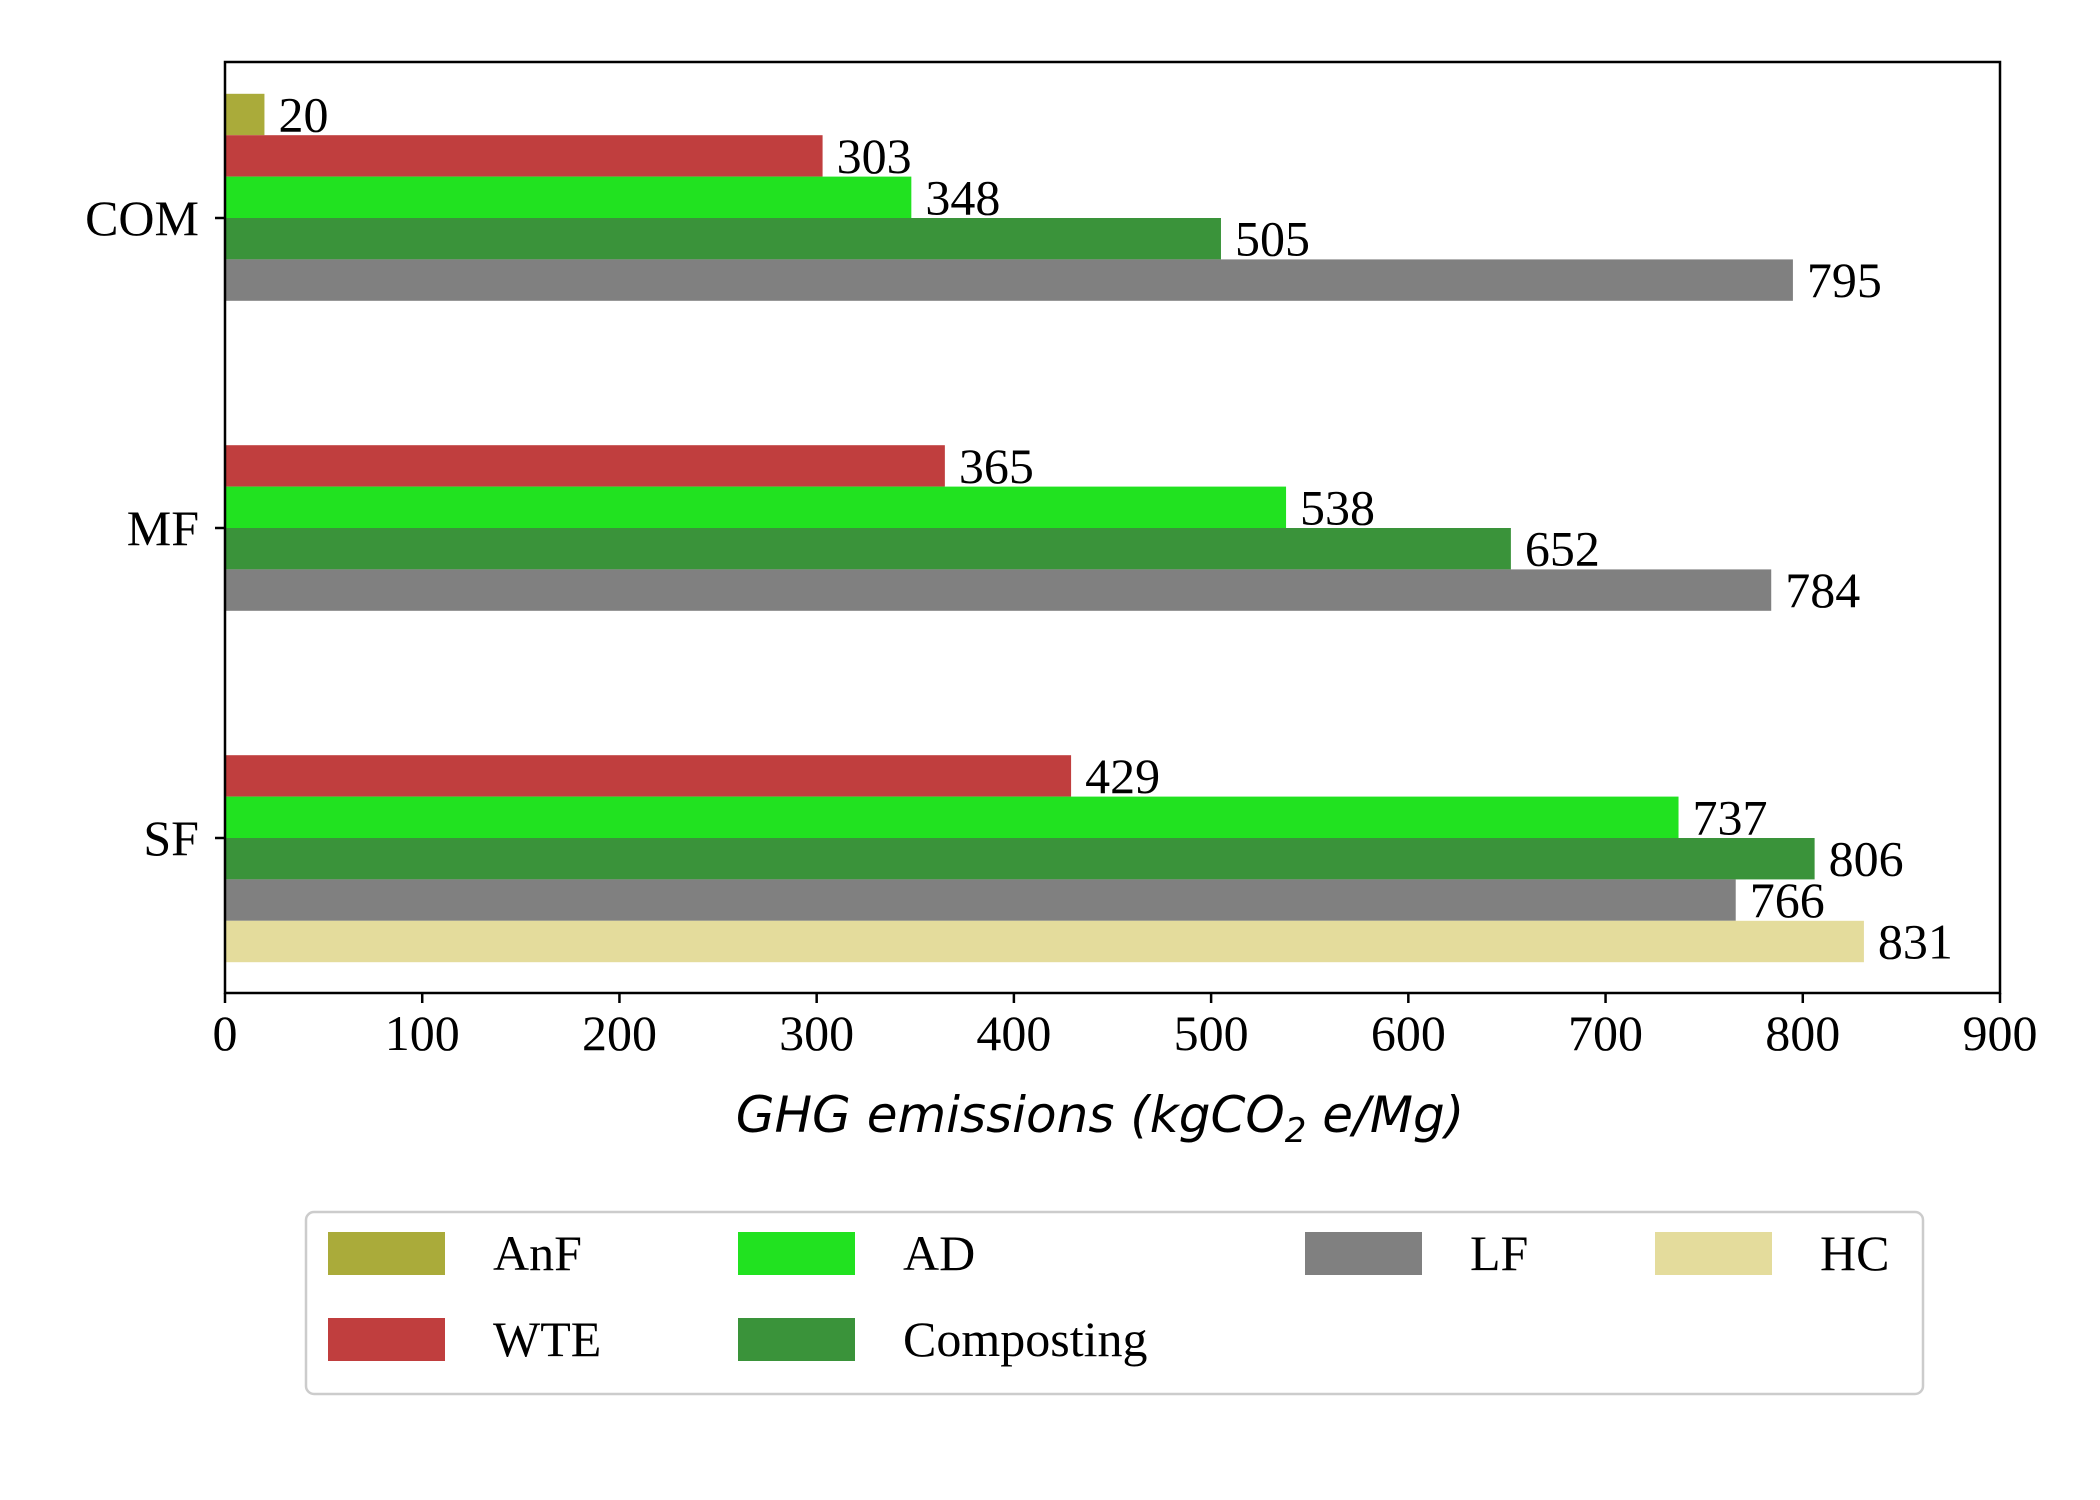  I want to click on value-label-ad-sf: 737, so click(1730, 817).